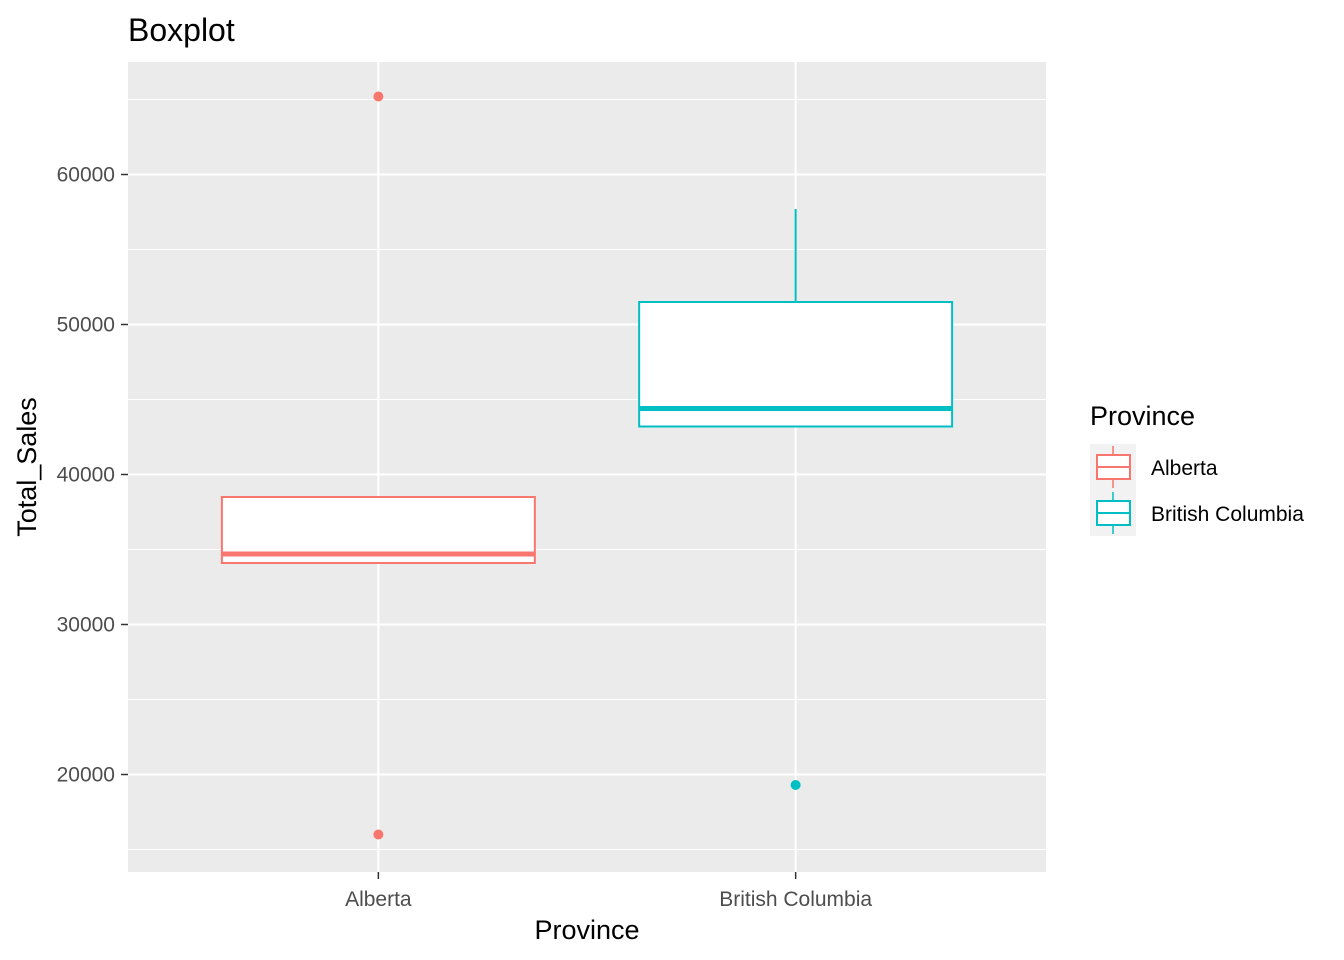 Image resolution: width=1344 pixels, height=960 pixels. What do you see at coordinates (796, 364) in the screenshot?
I see `box-iqr` at bounding box center [796, 364].